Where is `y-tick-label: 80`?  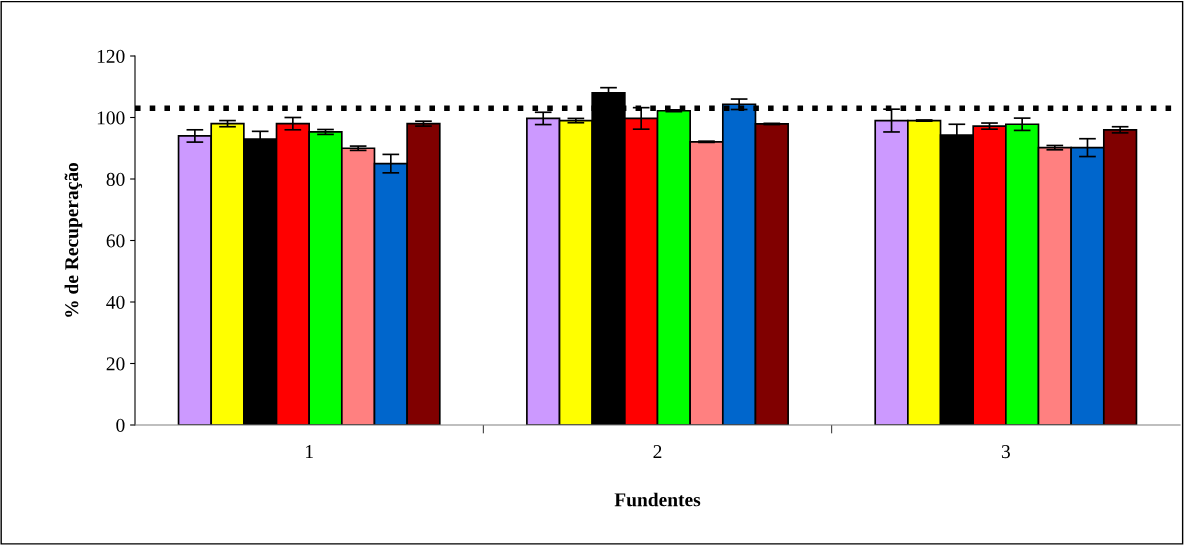
y-tick-label: 80 is located at coordinates (115, 179).